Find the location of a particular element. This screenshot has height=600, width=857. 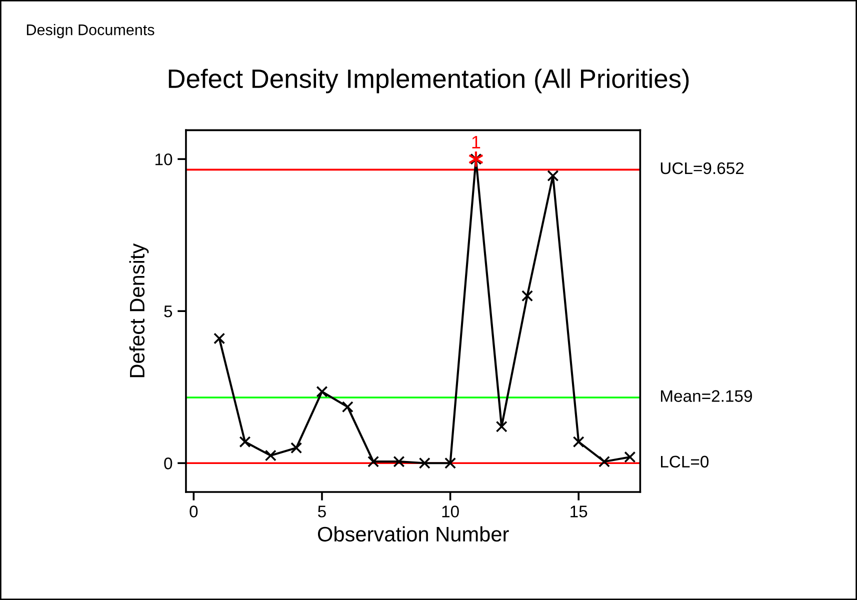

text: Design Documents is located at coordinates (90, 31).